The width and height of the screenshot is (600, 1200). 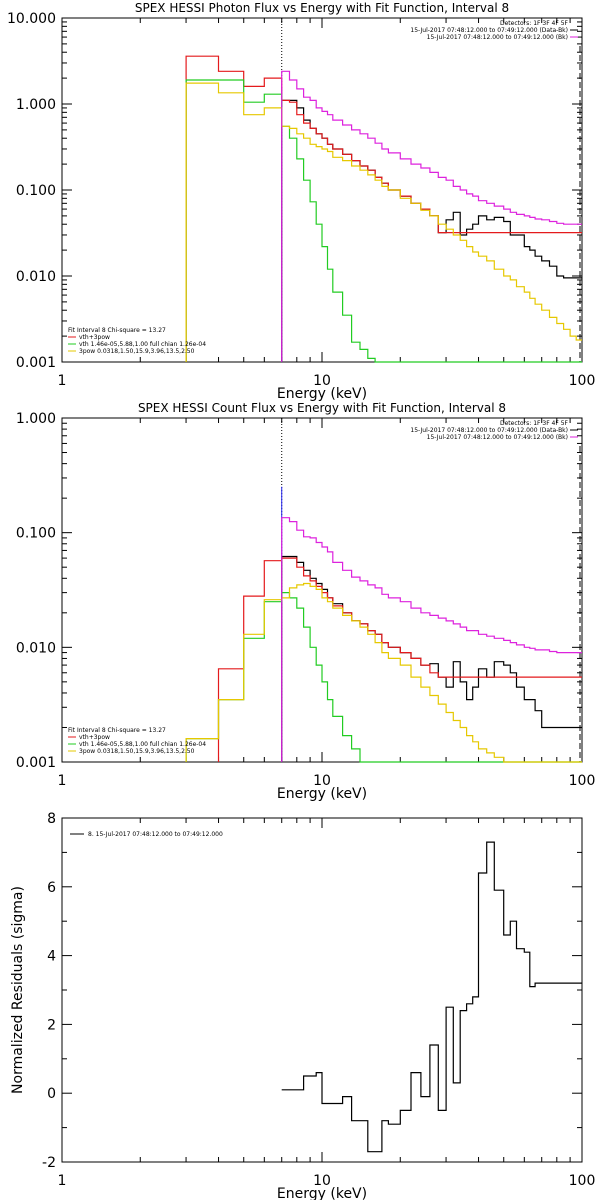 What do you see at coordinates (51, 1094) in the screenshot?
I see `y-tick-label: 0` at bounding box center [51, 1094].